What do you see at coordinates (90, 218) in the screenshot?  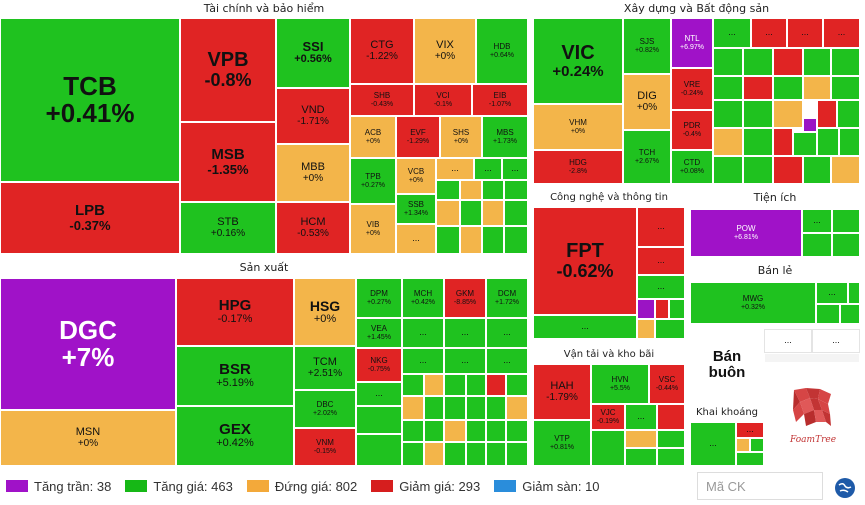 I see `tile-lpb: LPB -0.37%` at bounding box center [90, 218].